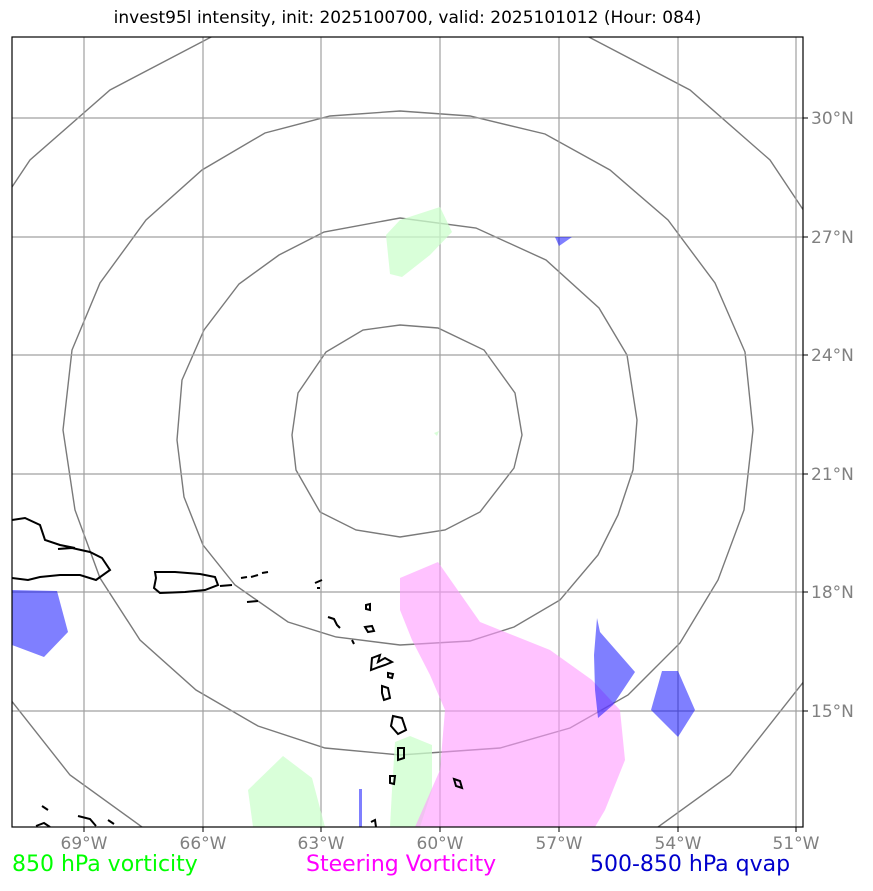 This screenshot has width=873, height=891. Describe the element at coordinates (369, 629) in the screenshot. I see `antigua-coast` at that location.